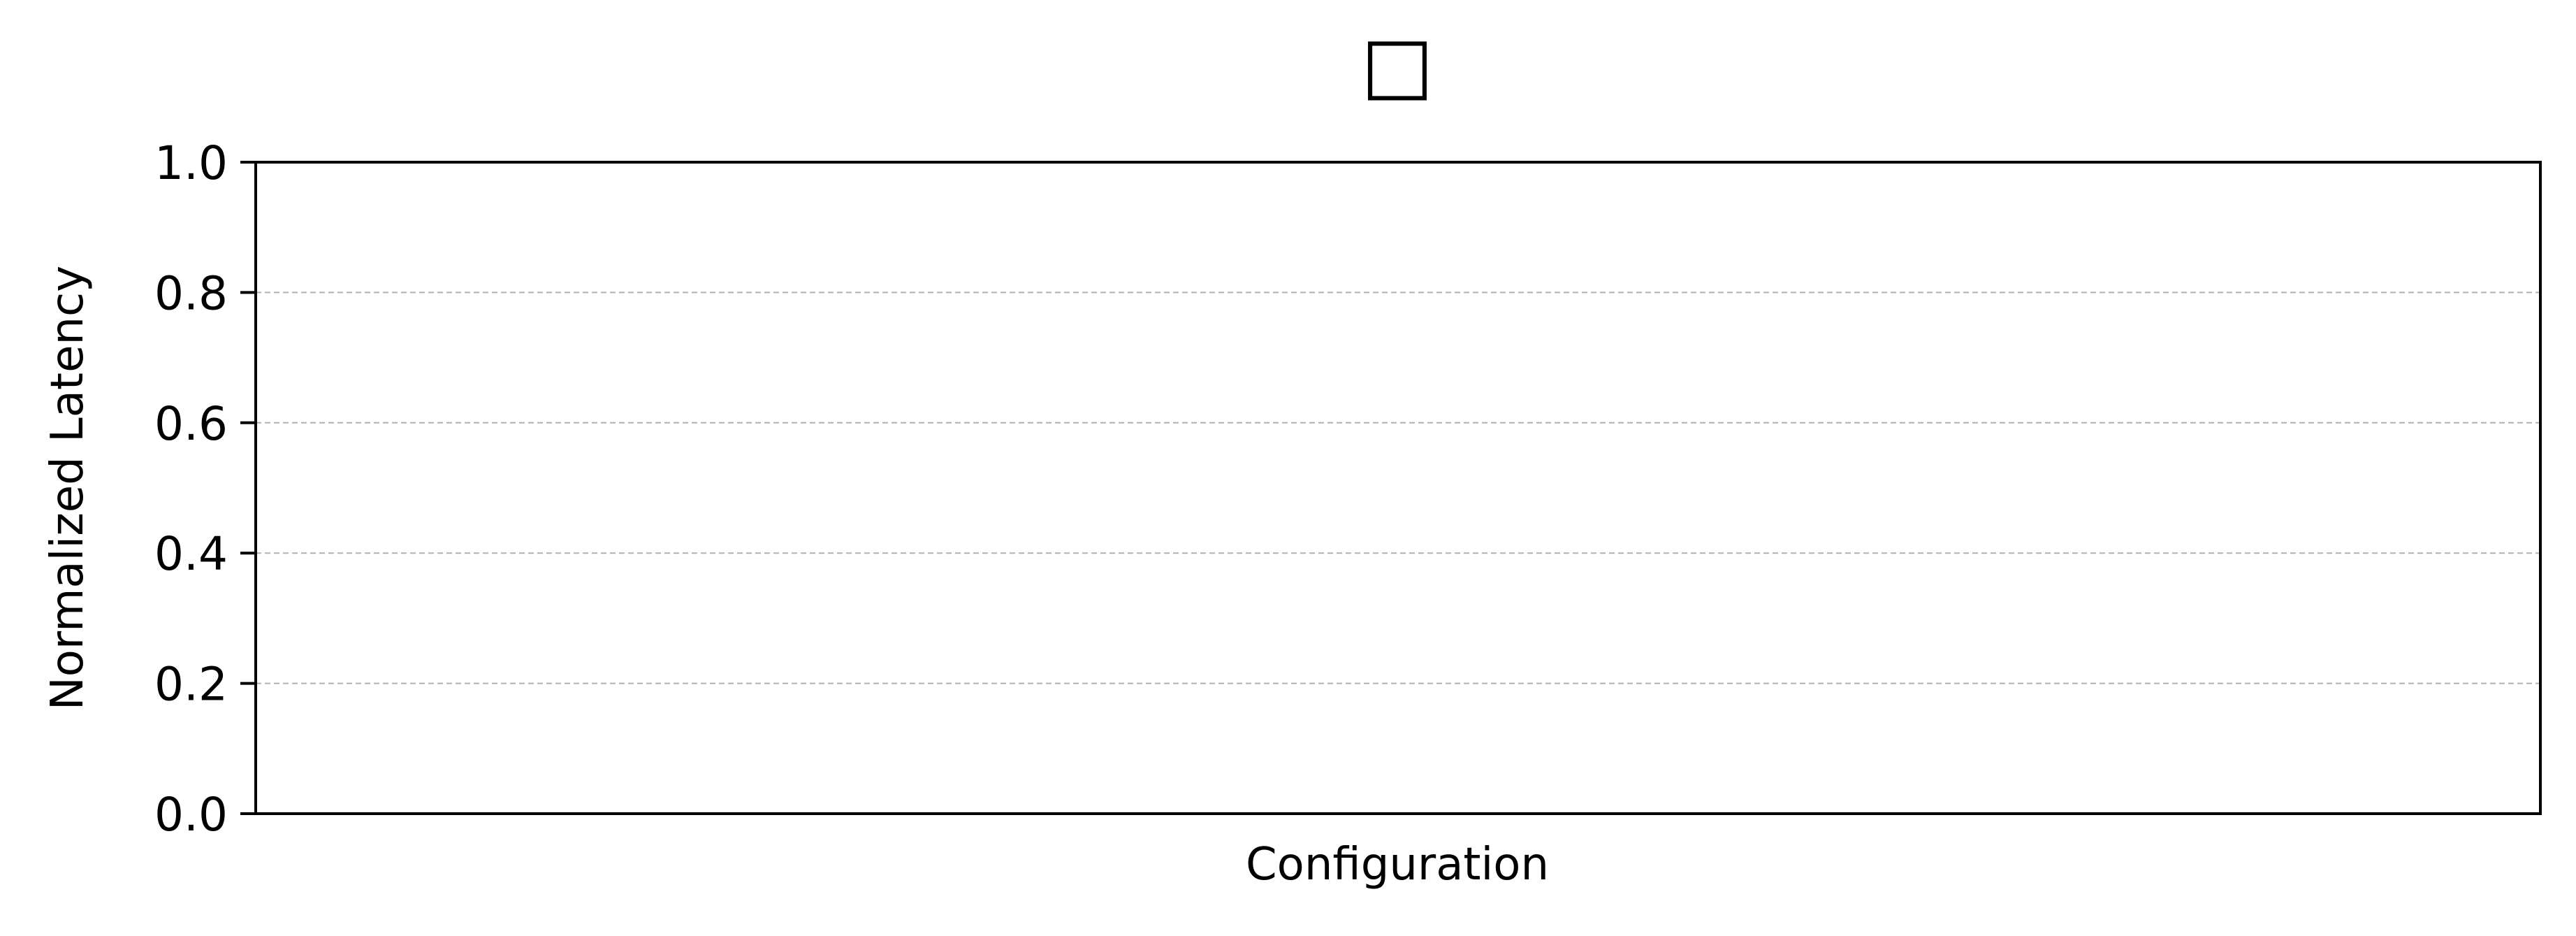  I want to click on y-tick-label: 0.2, so click(191, 685).